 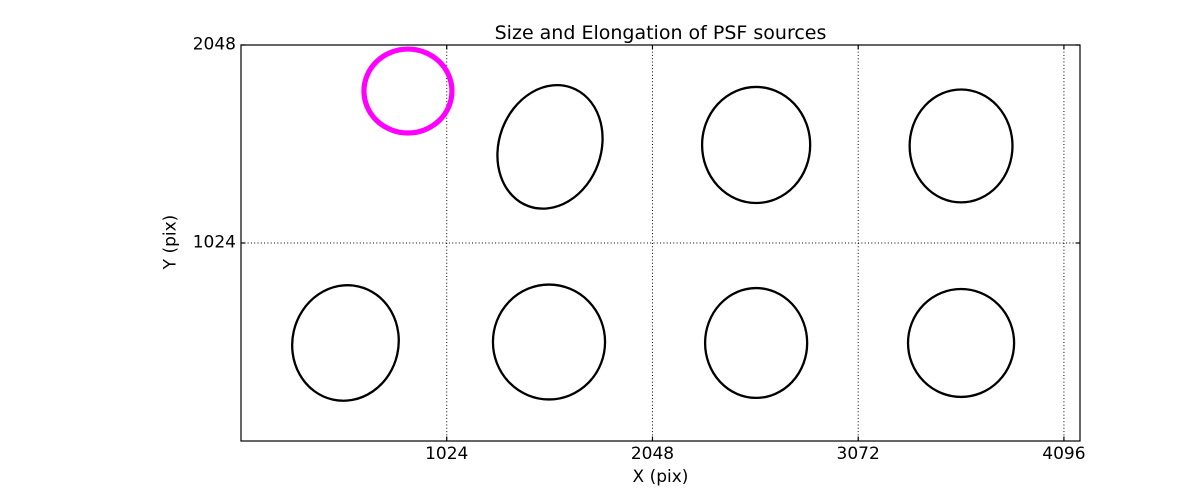 I want to click on chart-title: Size and Elongation of PSF sources, so click(x=660, y=33).